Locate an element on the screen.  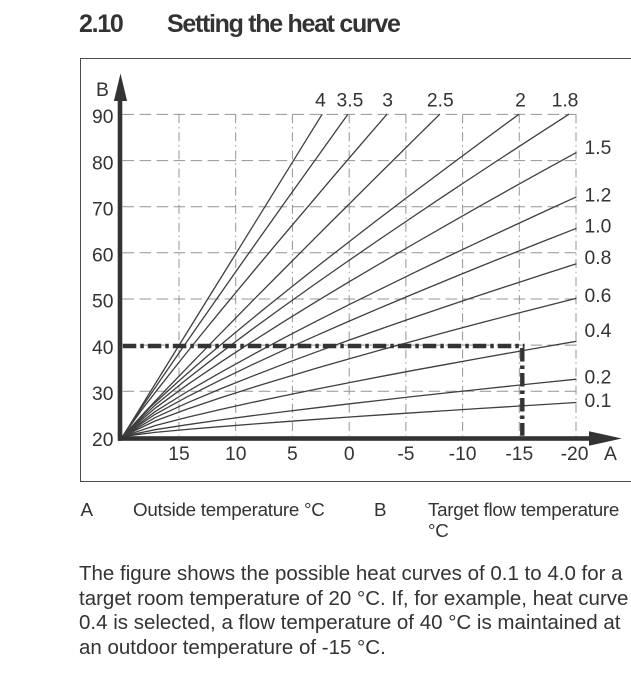
svg-text: 2 is located at coordinates (520, 101).